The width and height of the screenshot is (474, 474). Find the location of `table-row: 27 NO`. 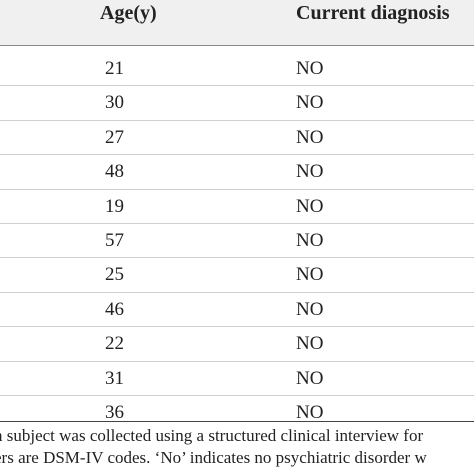

table-row: 27 NO is located at coordinates (237, 138).